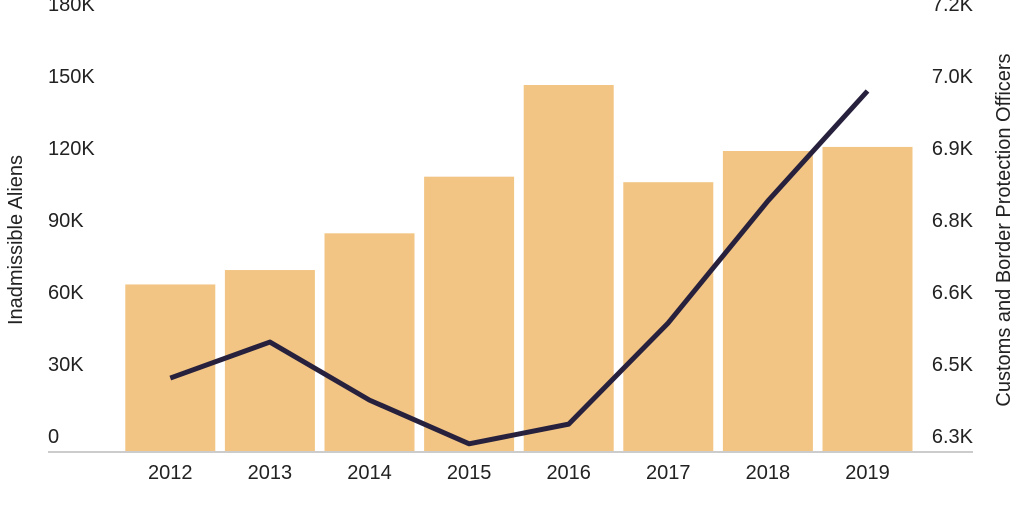 Image resolution: width=1024 pixels, height=517 pixels. What do you see at coordinates (868, 299) in the screenshot?
I see `bar-2019` at bounding box center [868, 299].